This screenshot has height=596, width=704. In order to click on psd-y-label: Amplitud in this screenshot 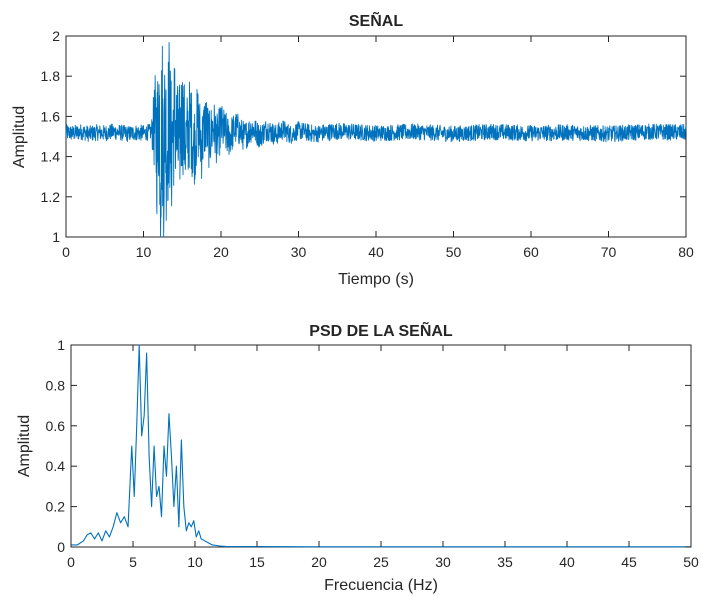, I will do `click(24, 446)`.